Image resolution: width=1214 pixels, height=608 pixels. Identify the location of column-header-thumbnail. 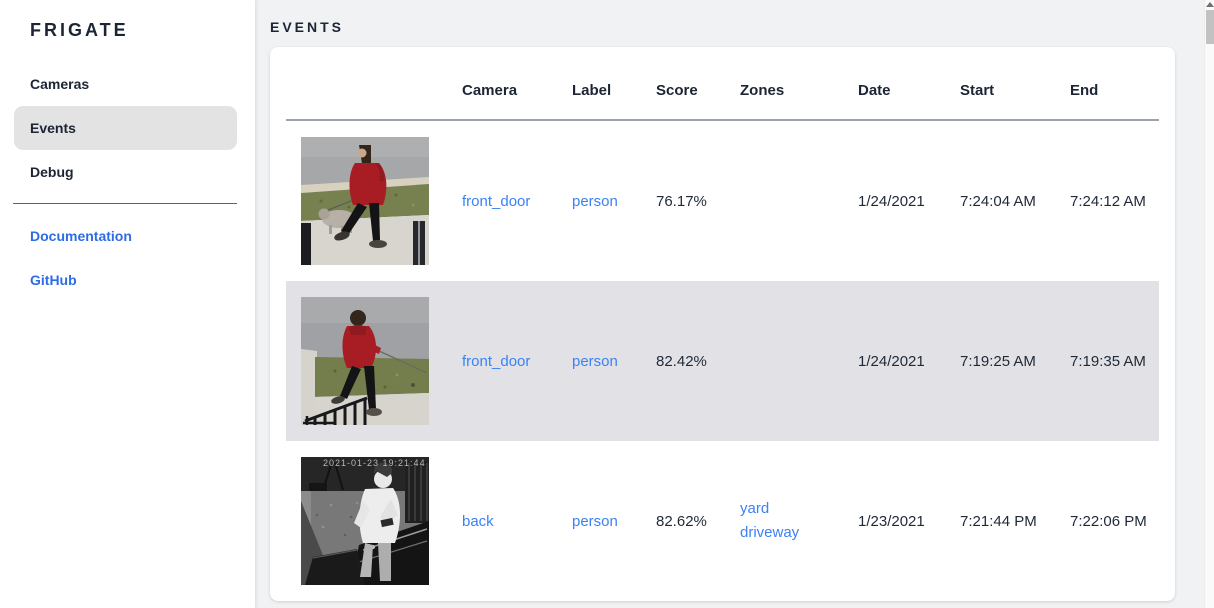
(366, 83).